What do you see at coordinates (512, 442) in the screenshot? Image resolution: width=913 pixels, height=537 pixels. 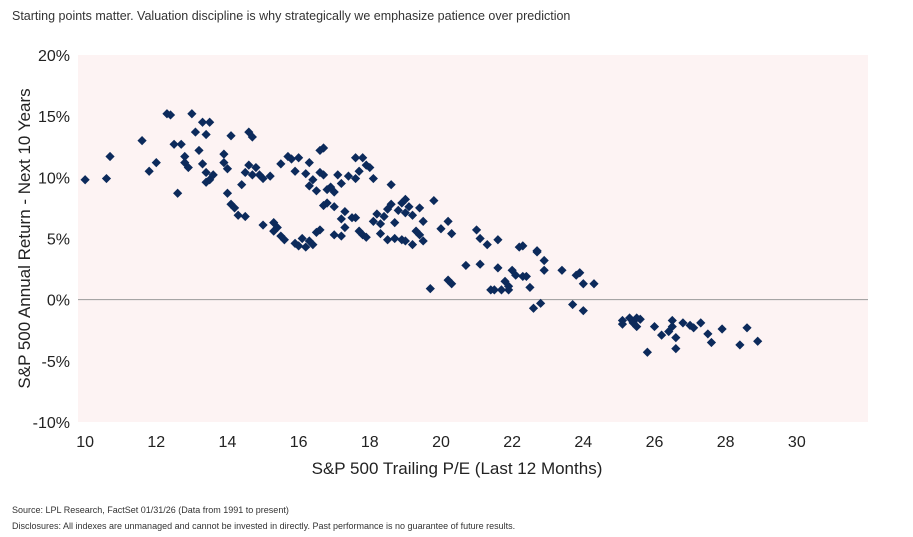 I see `x-tick-label: 22` at bounding box center [512, 442].